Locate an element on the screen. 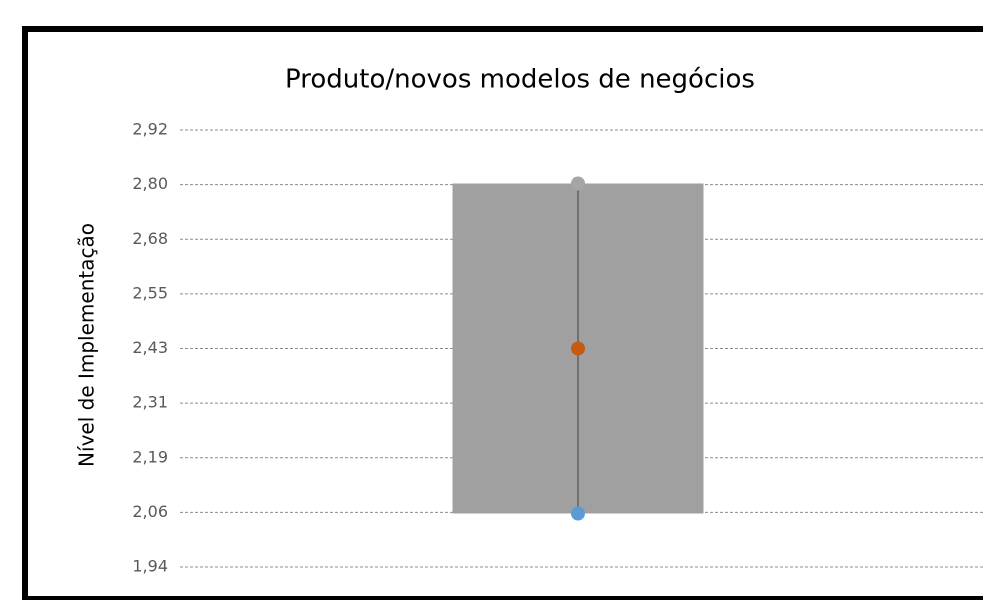 The width and height of the screenshot is (983, 600). y-tick-label: 2,43 is located at coordinates (150, 347).